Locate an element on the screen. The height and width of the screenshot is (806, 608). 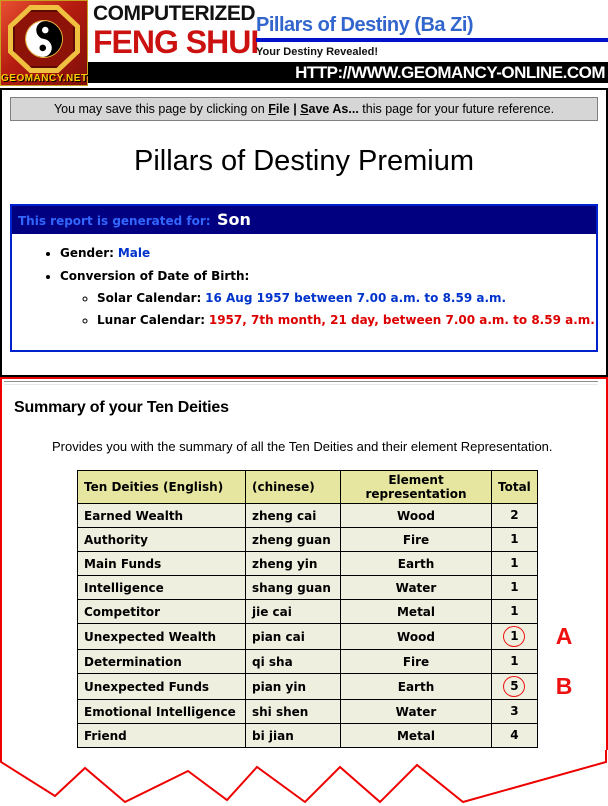
url-banner: HTTP://WWW.GEOMANCY-ONLINE.COM is located at coordinates (348, 72).